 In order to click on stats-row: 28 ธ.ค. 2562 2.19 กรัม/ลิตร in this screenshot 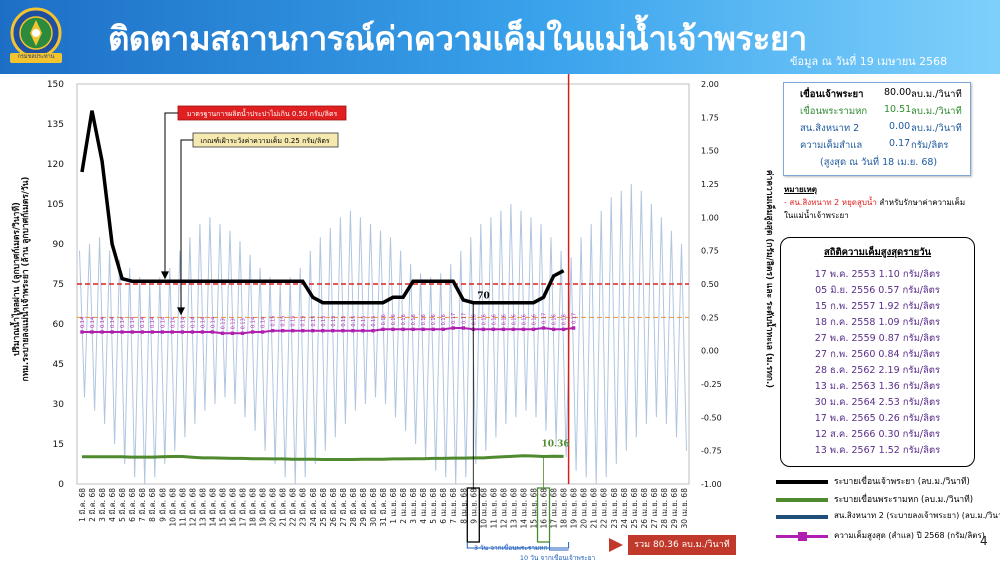, I will do `click(877, 370)`.